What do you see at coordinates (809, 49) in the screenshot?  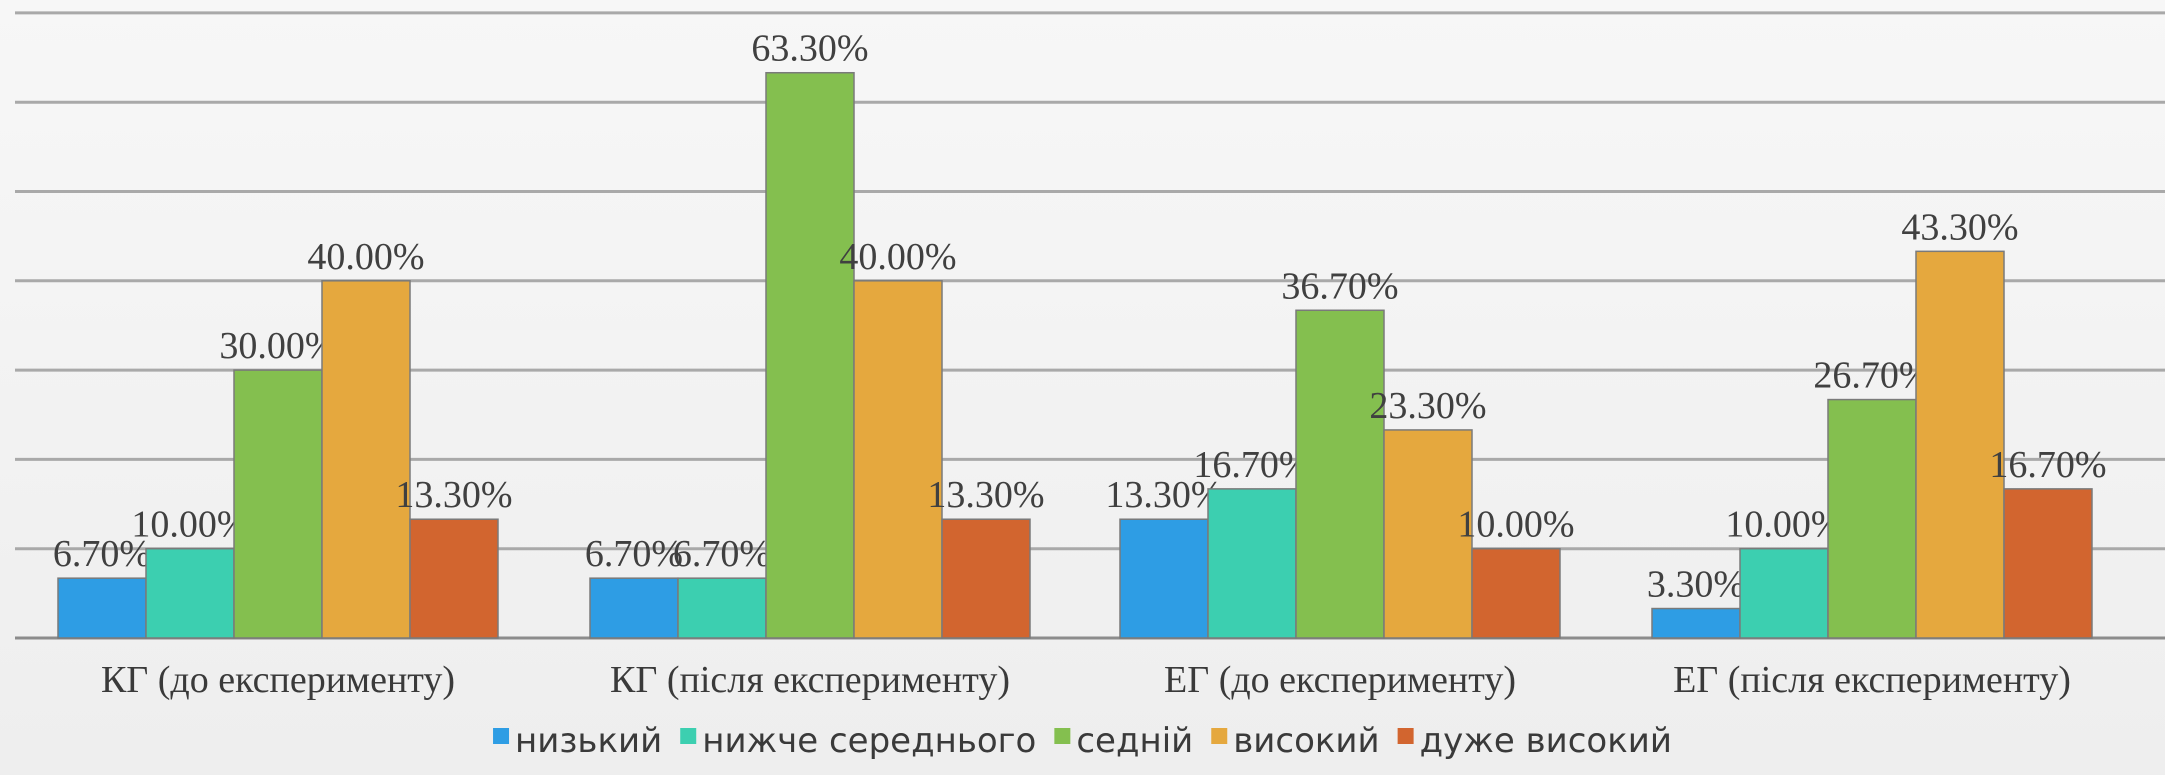 I see `data-label-3-2: 63.30%` at bounding box center [809, 49].